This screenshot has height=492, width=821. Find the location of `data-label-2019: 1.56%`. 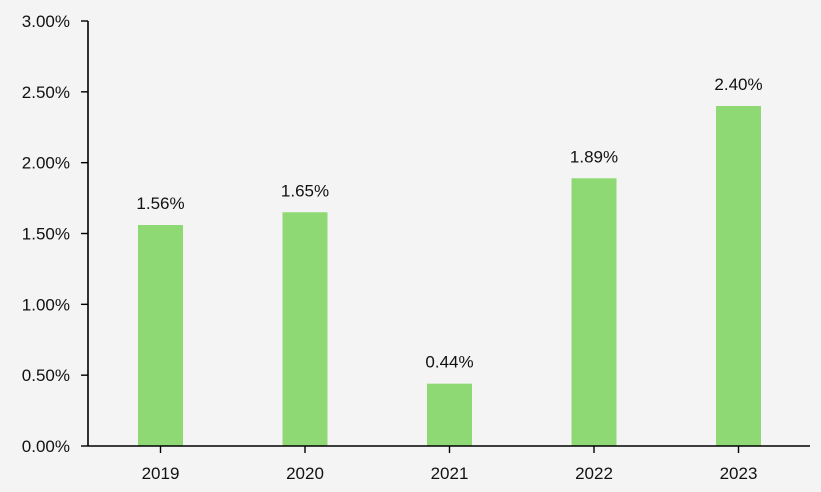

data-label-2019: 1.56% is located at coordinates (160, 203).